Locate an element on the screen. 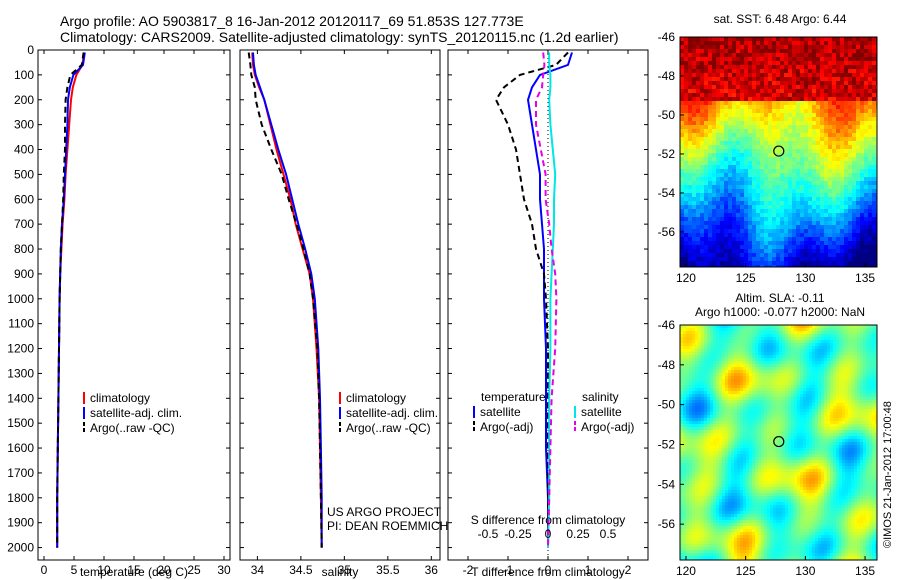 Image resolution: width=900 pixels, height=580 pixels. y-tick-label: 400 is located at coordinates (24, 150).